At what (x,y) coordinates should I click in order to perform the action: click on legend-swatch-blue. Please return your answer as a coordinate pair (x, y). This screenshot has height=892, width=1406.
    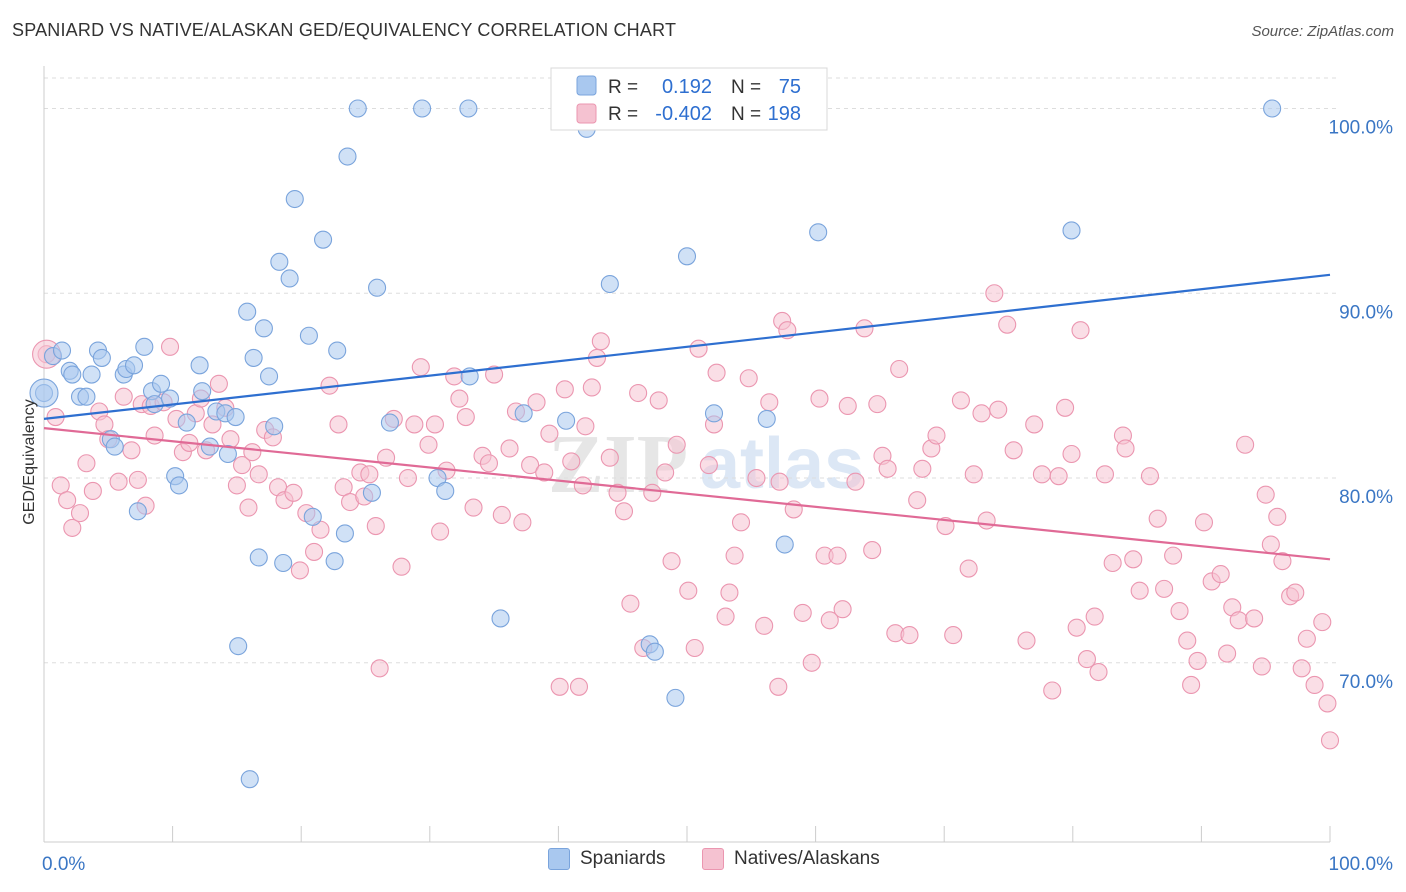
    Looking at the image, I should click on (586, 85).